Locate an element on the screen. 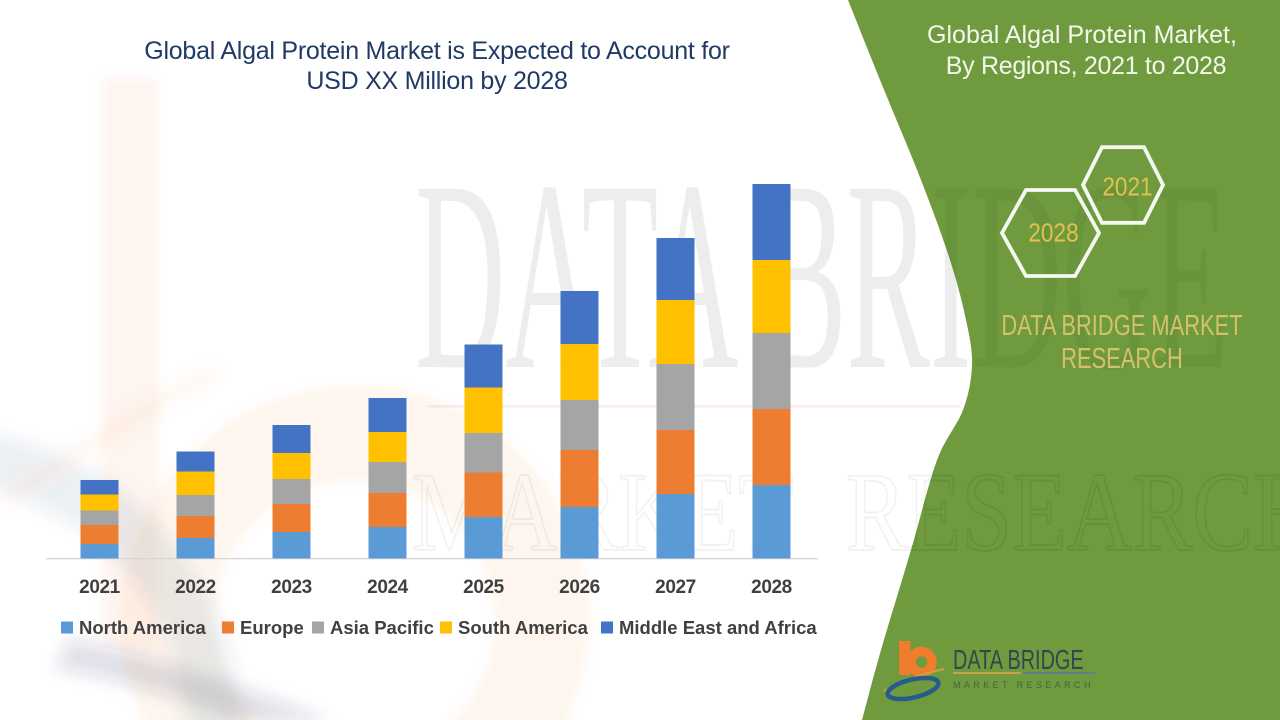 The image size is (1280, 720). svg-text: 2023 is located at coordinates (291, 587).